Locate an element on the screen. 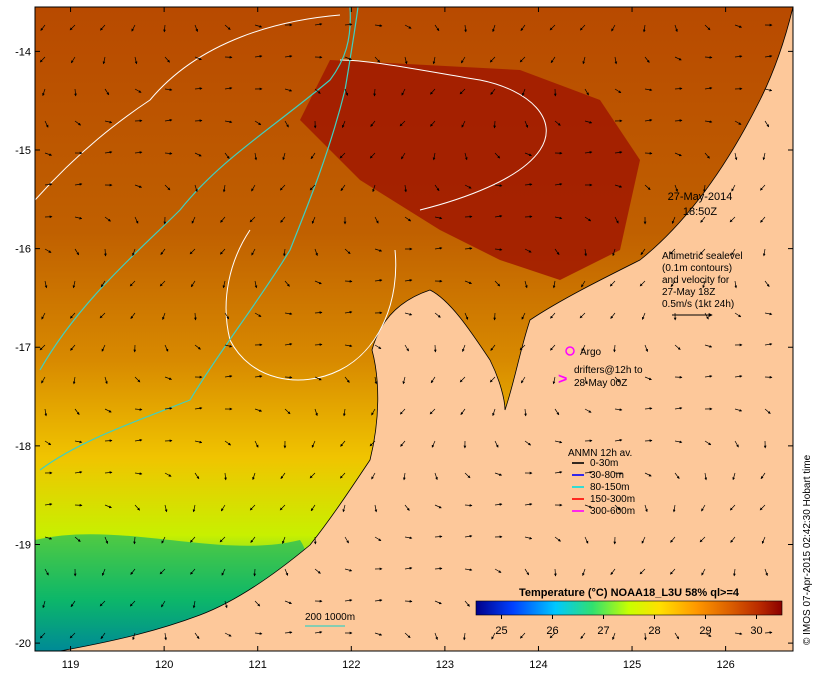 Image resolution: width=820 pixels, height=680 pixels. x-tick-label: 119 is located at coordinates (71, 665).